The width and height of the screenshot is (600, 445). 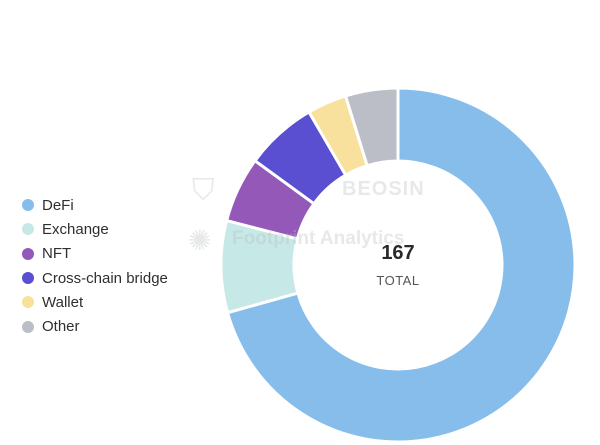 I want to click on legend-label: Cross-chain bridge, so click(x=105, y=278).